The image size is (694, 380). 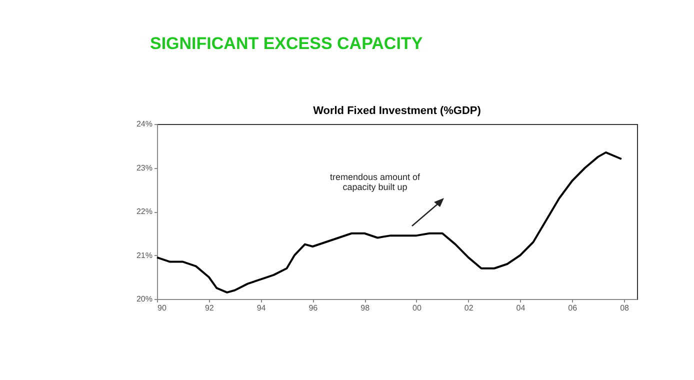 I want to click on annotation: tremendous amount of capacity built up, so click(x=375, y=182).